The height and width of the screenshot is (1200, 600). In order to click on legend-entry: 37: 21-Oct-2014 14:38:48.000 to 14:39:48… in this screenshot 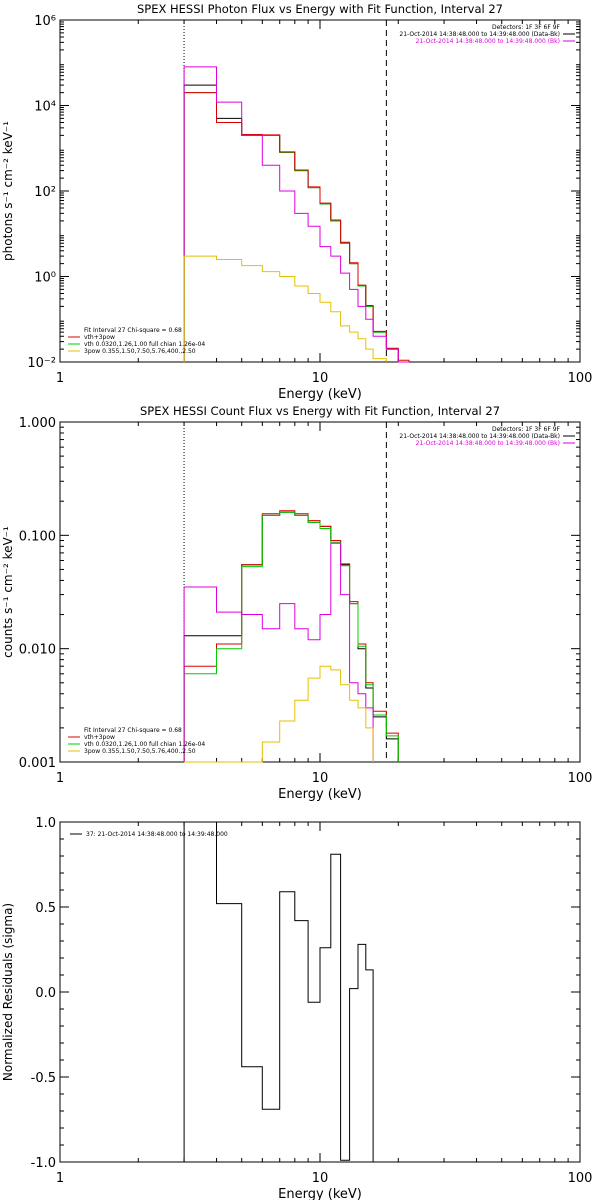, I will do `click(157, 834)`.